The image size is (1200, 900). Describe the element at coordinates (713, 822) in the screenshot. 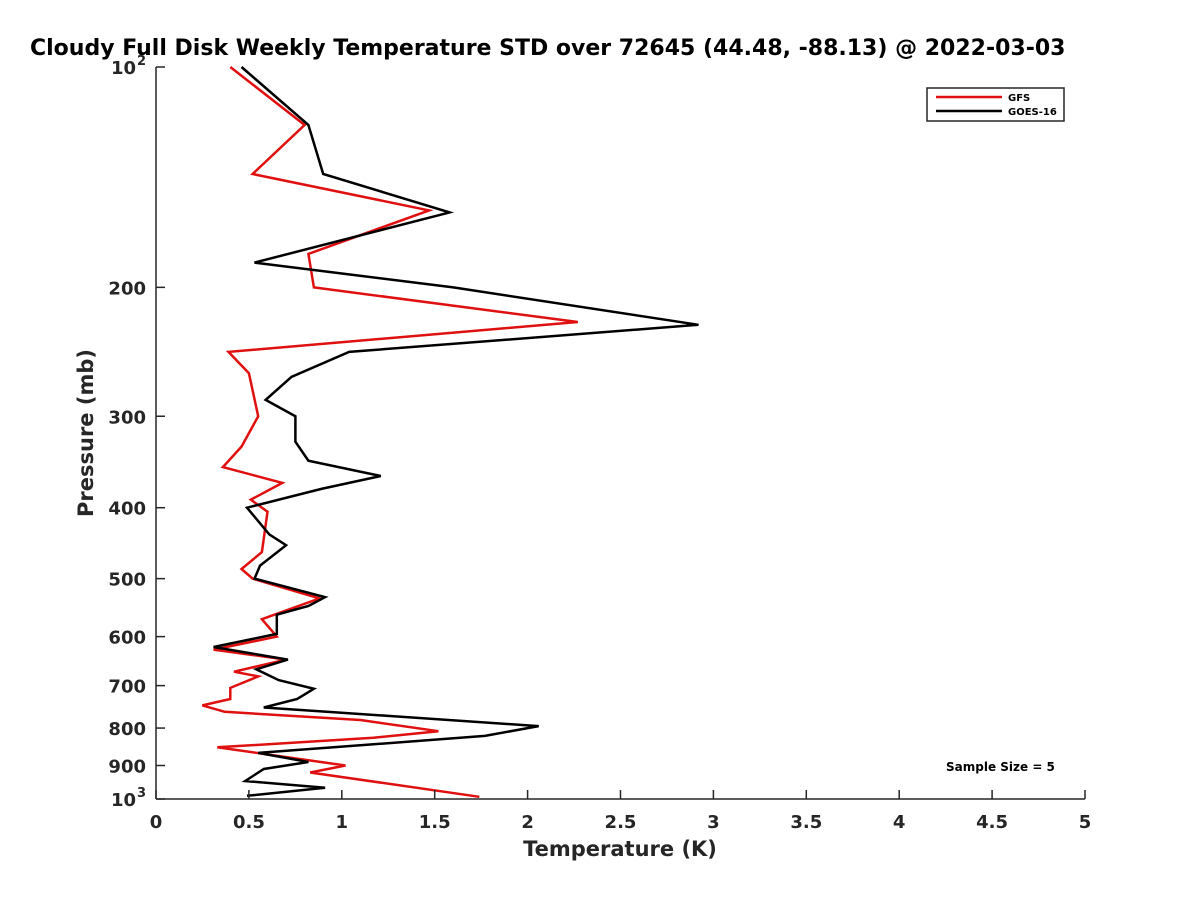

I see `x-tick-label: 3` at that location.